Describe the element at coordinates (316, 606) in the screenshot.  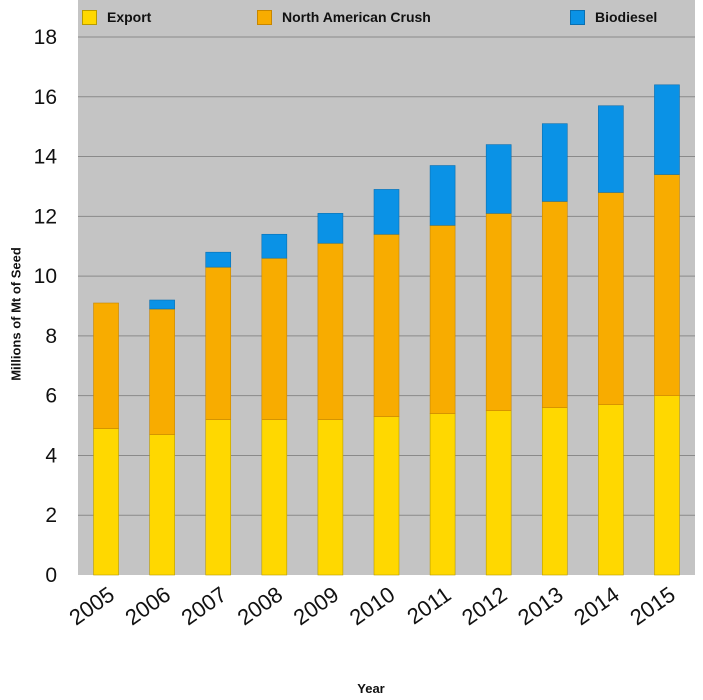
I see `x-tick-label: 2009` at that location.